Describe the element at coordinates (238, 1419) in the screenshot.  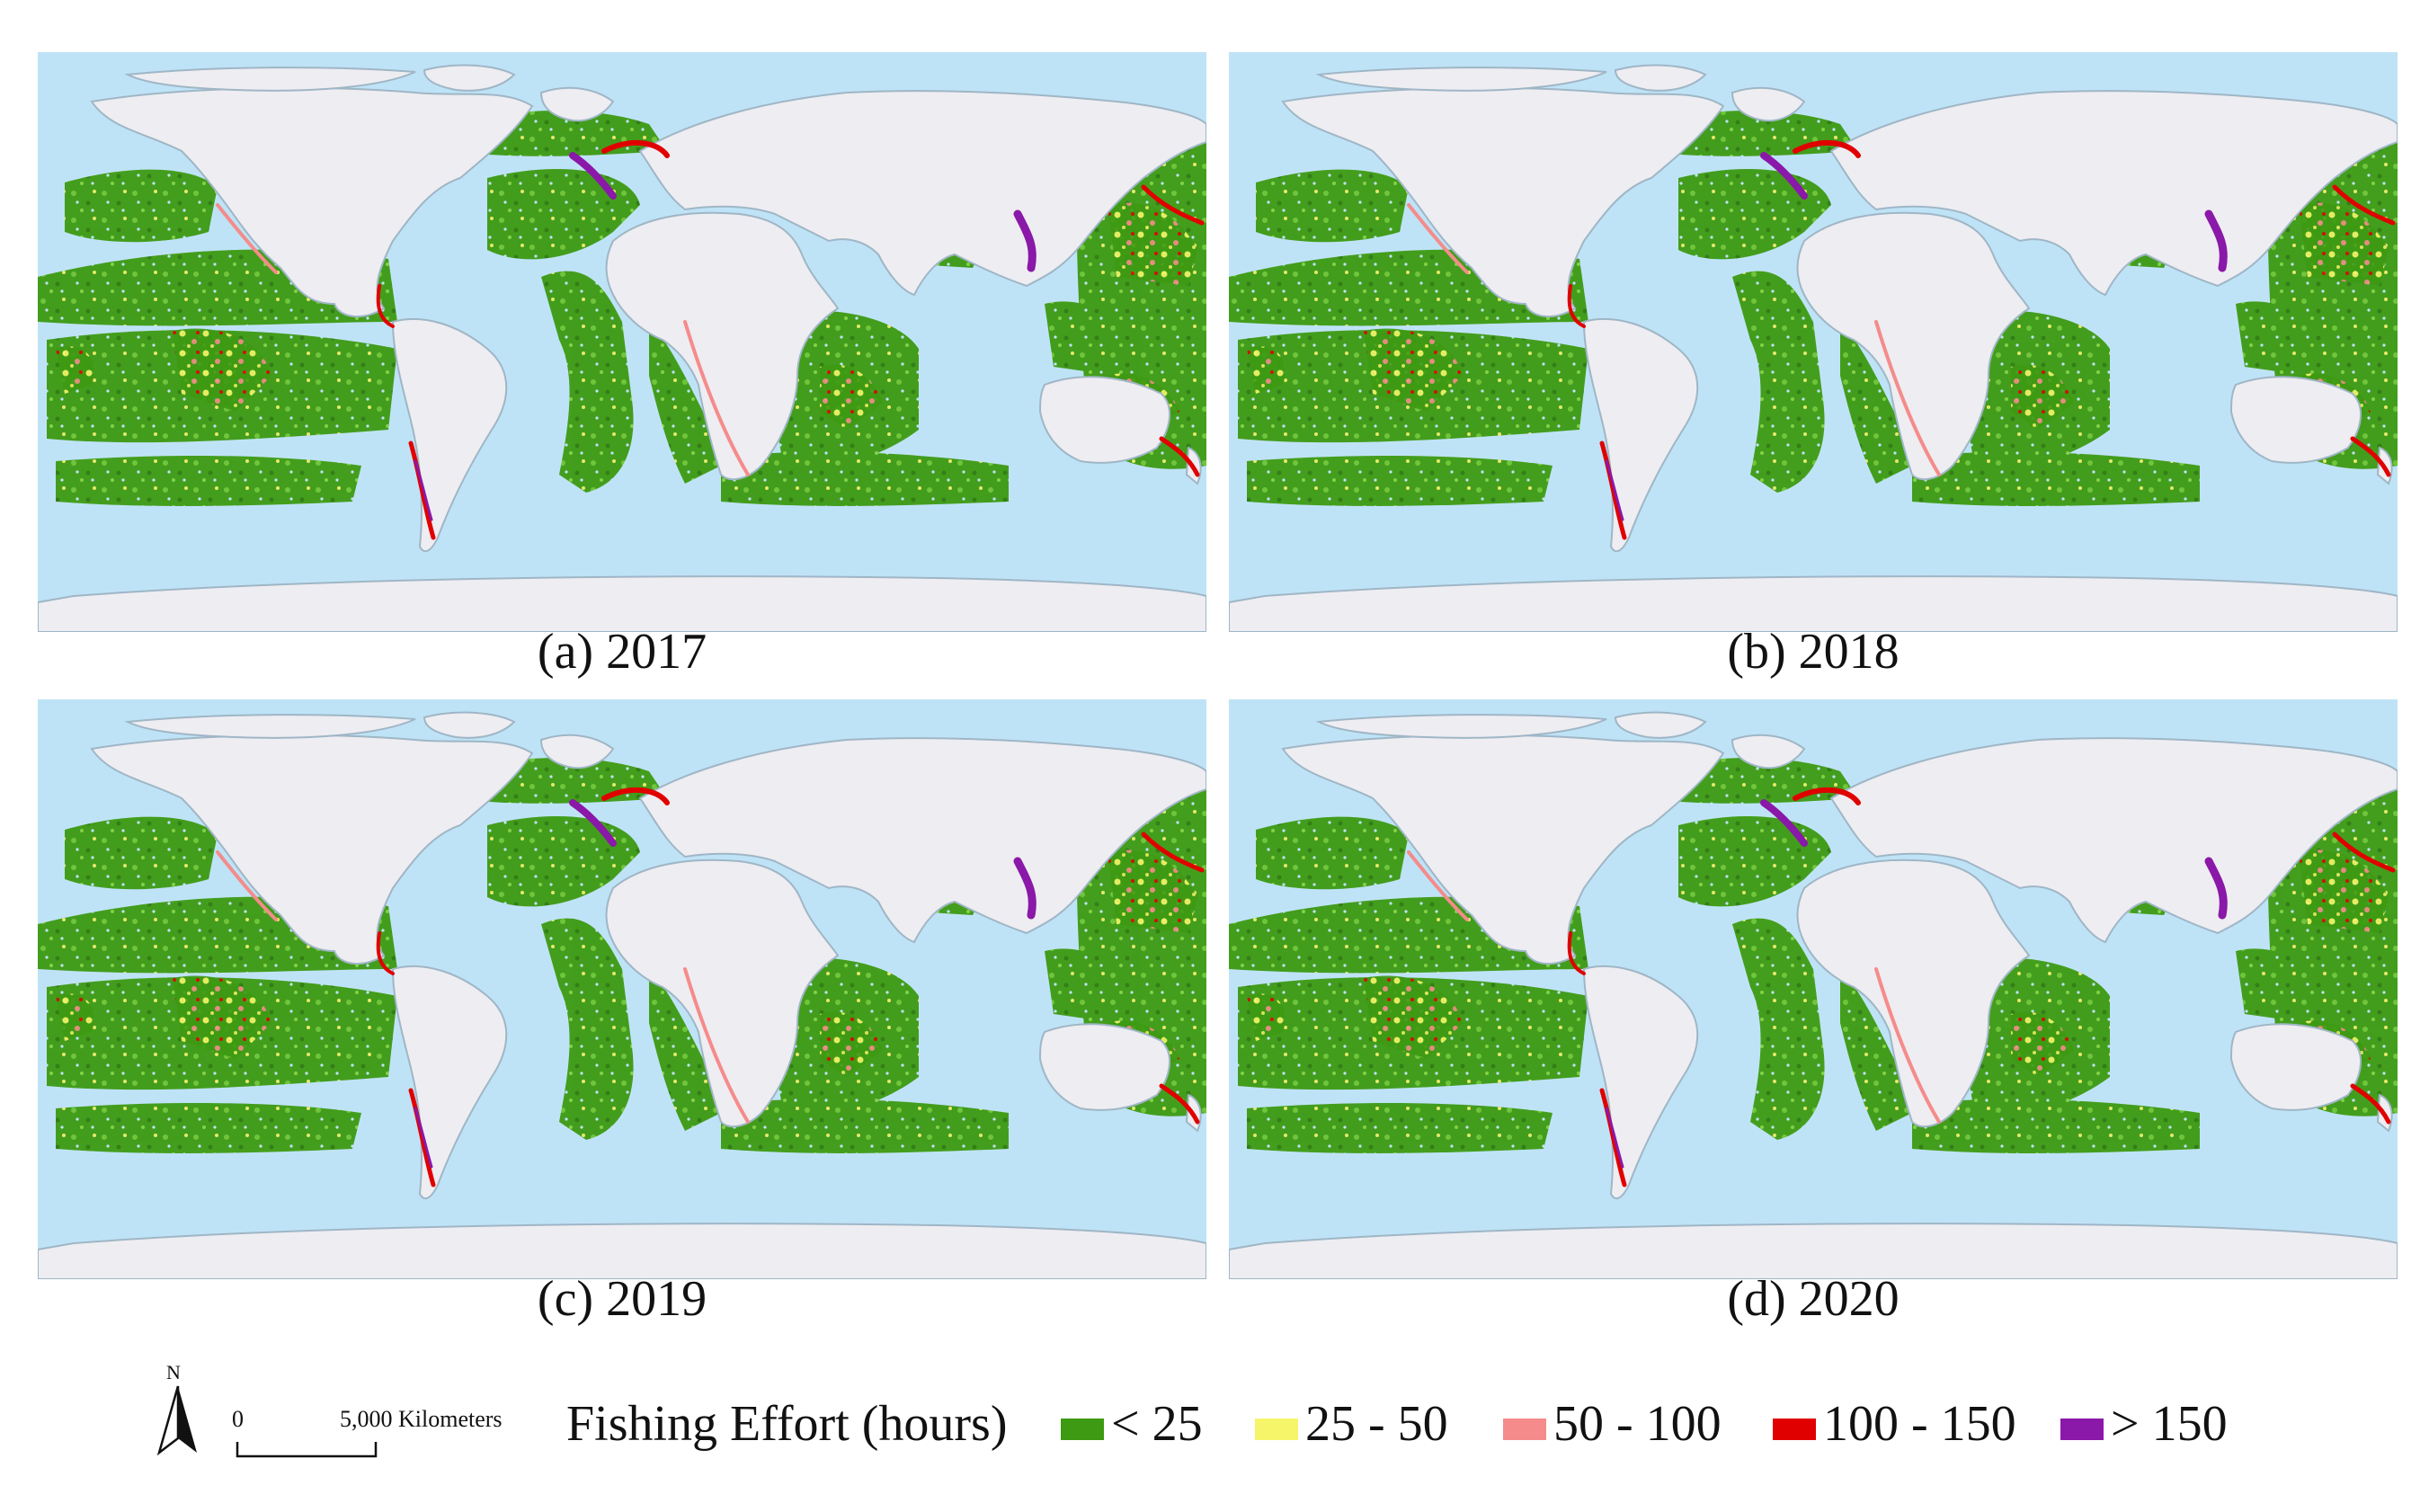
I see `scale-bar-zero-label: 0` at that location.